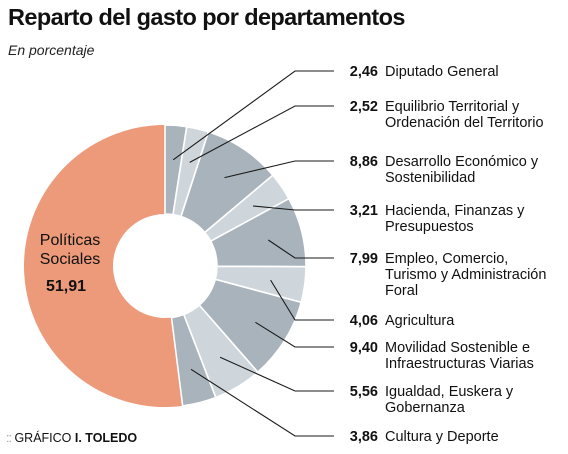 The image size is (568, 454). What do you see at coordinates (442, 72) in the screenshot?
I see `slice-label-1-line-1: Diputado General` at bounding box center [442, 72].